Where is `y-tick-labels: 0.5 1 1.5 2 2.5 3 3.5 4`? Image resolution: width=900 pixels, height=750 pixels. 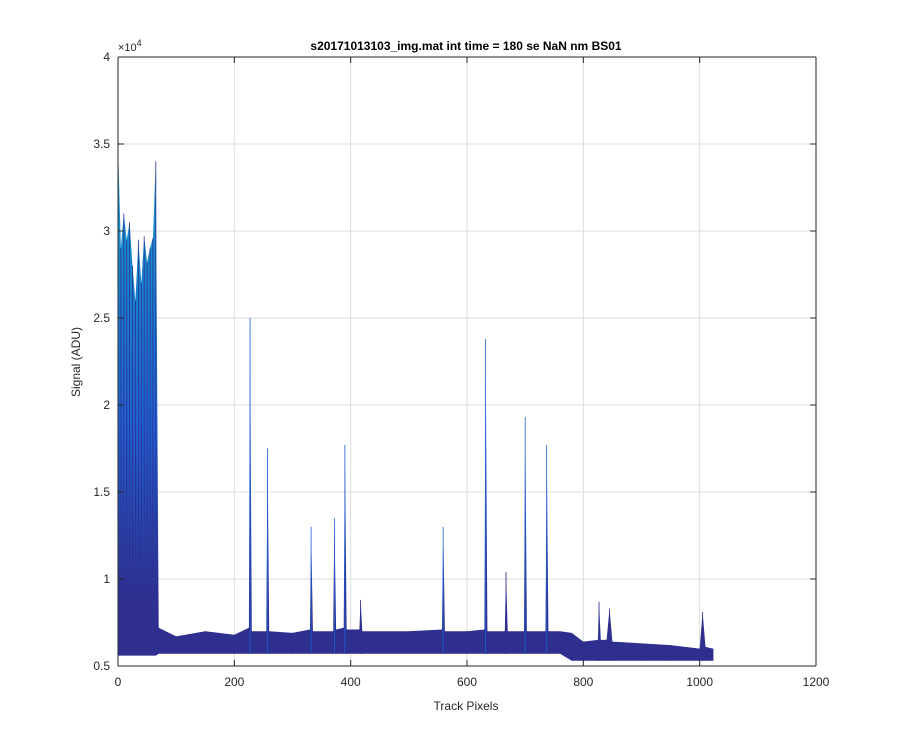
y-tick-labels: 0.5 1 1.5 2 2.5 3 3.5 4 is located at coordinates (101, 361).